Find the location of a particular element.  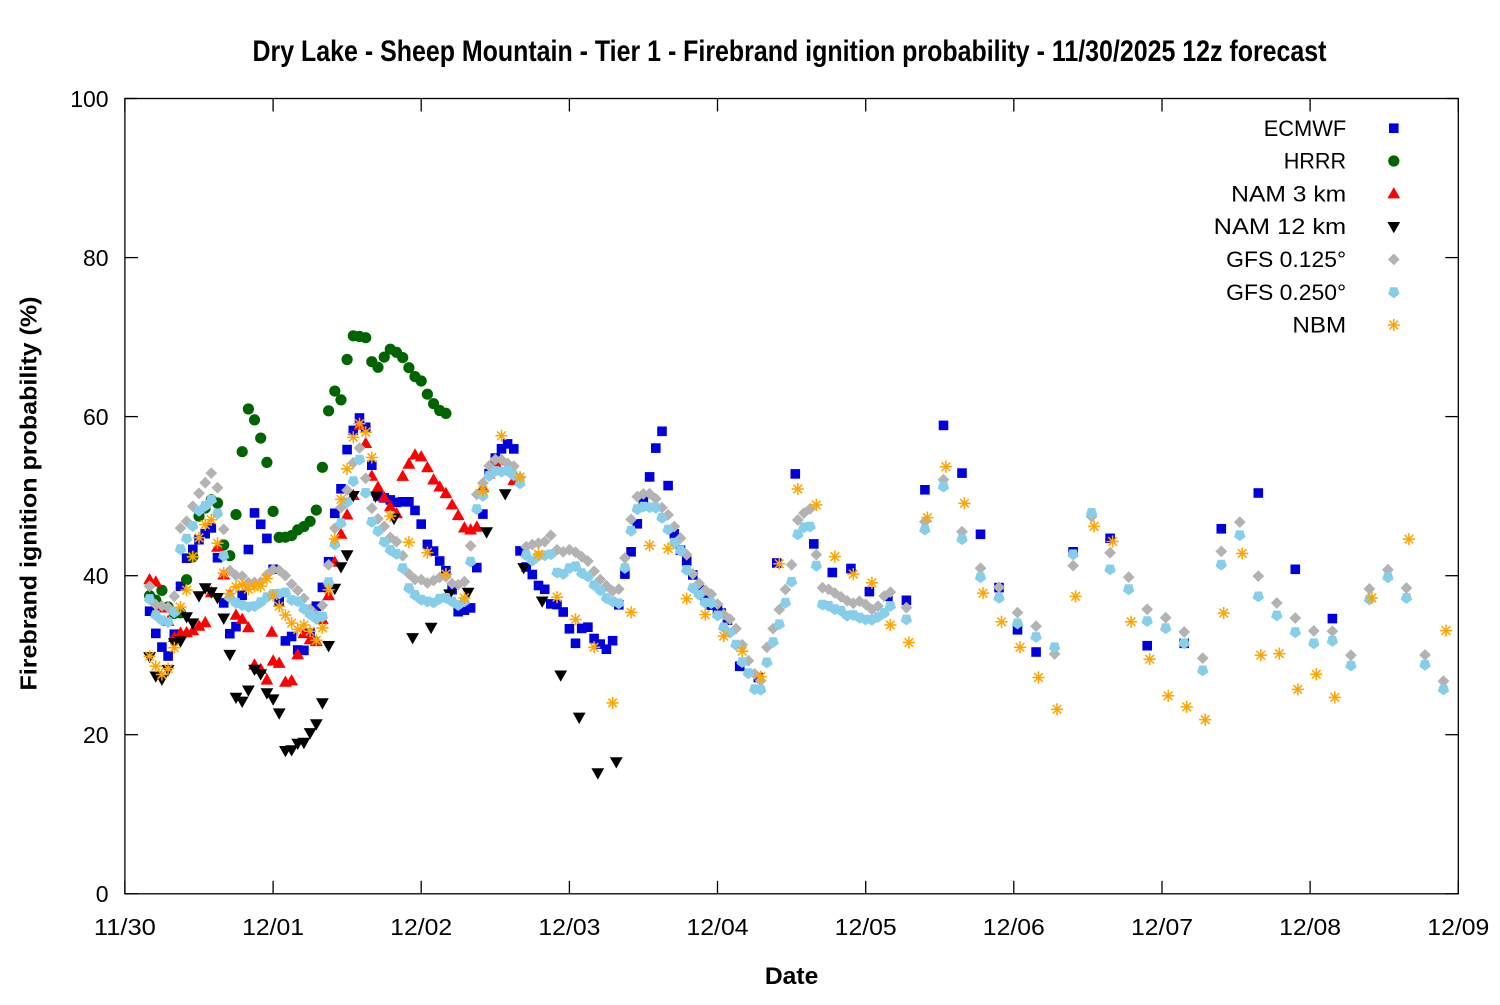

svg-text: 12/02 is located at coordinates (421, 927).